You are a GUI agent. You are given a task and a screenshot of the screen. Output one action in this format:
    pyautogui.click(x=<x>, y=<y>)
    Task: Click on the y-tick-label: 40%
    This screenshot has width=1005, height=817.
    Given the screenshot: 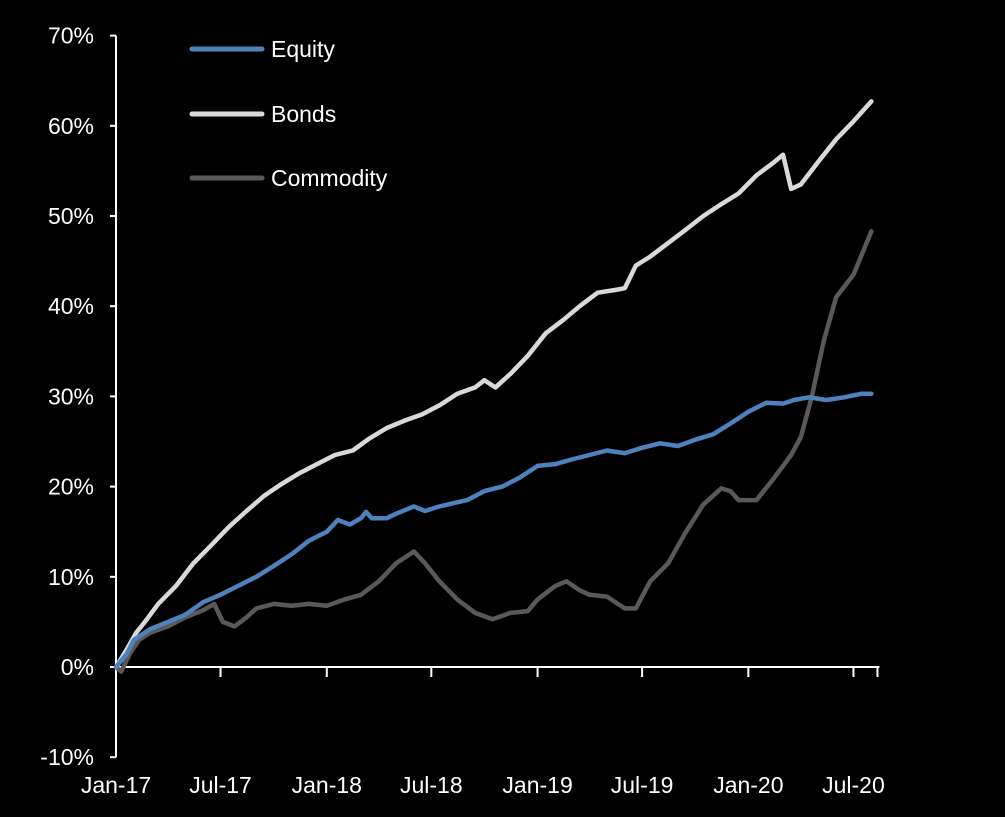 What is the action you would take?
    pyautogui.click(x=71, y=306)
    